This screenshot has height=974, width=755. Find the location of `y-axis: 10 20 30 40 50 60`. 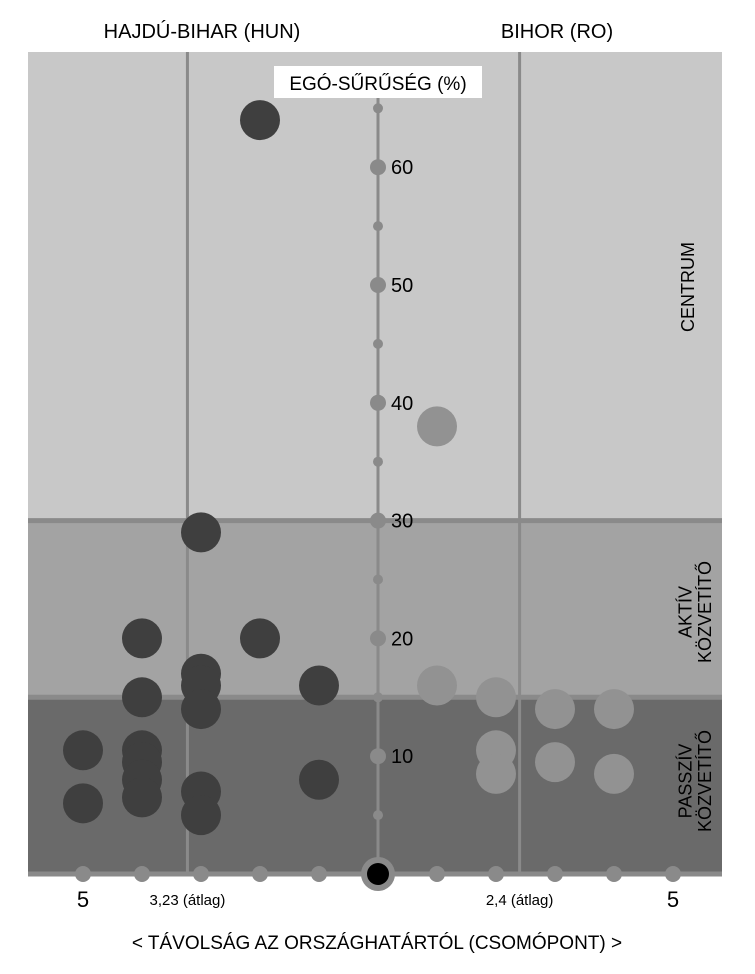

y-axis: 10 20 30 40 50 60 is located at coordinates (391, 483).